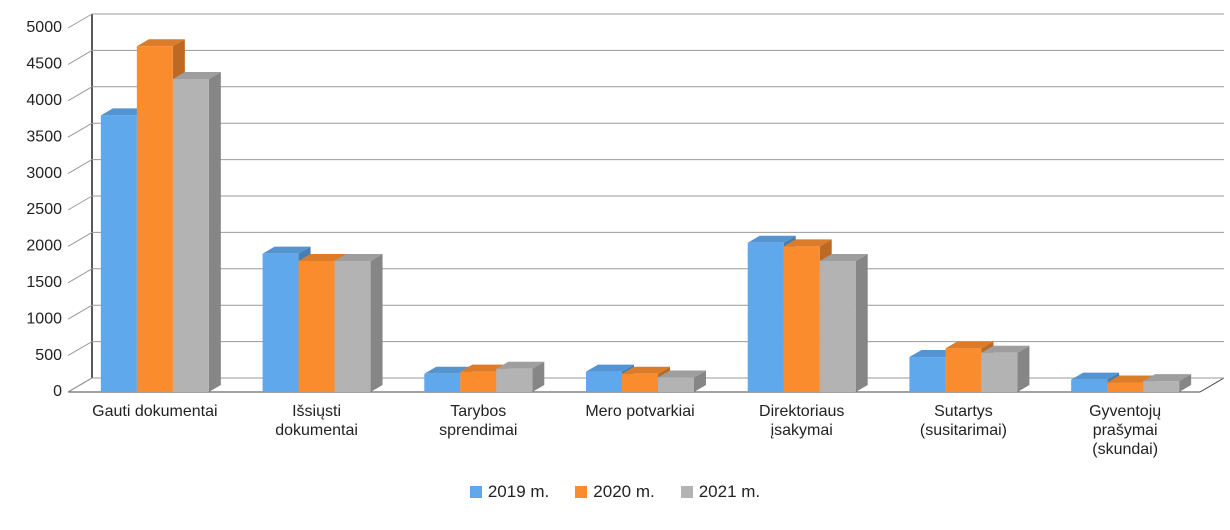 This screenshot has height=530, width=1230. Describe the element at coordinates (640, 411) in the screenshot. I see `x-tick-label: Mero potvarkiai` at that location.